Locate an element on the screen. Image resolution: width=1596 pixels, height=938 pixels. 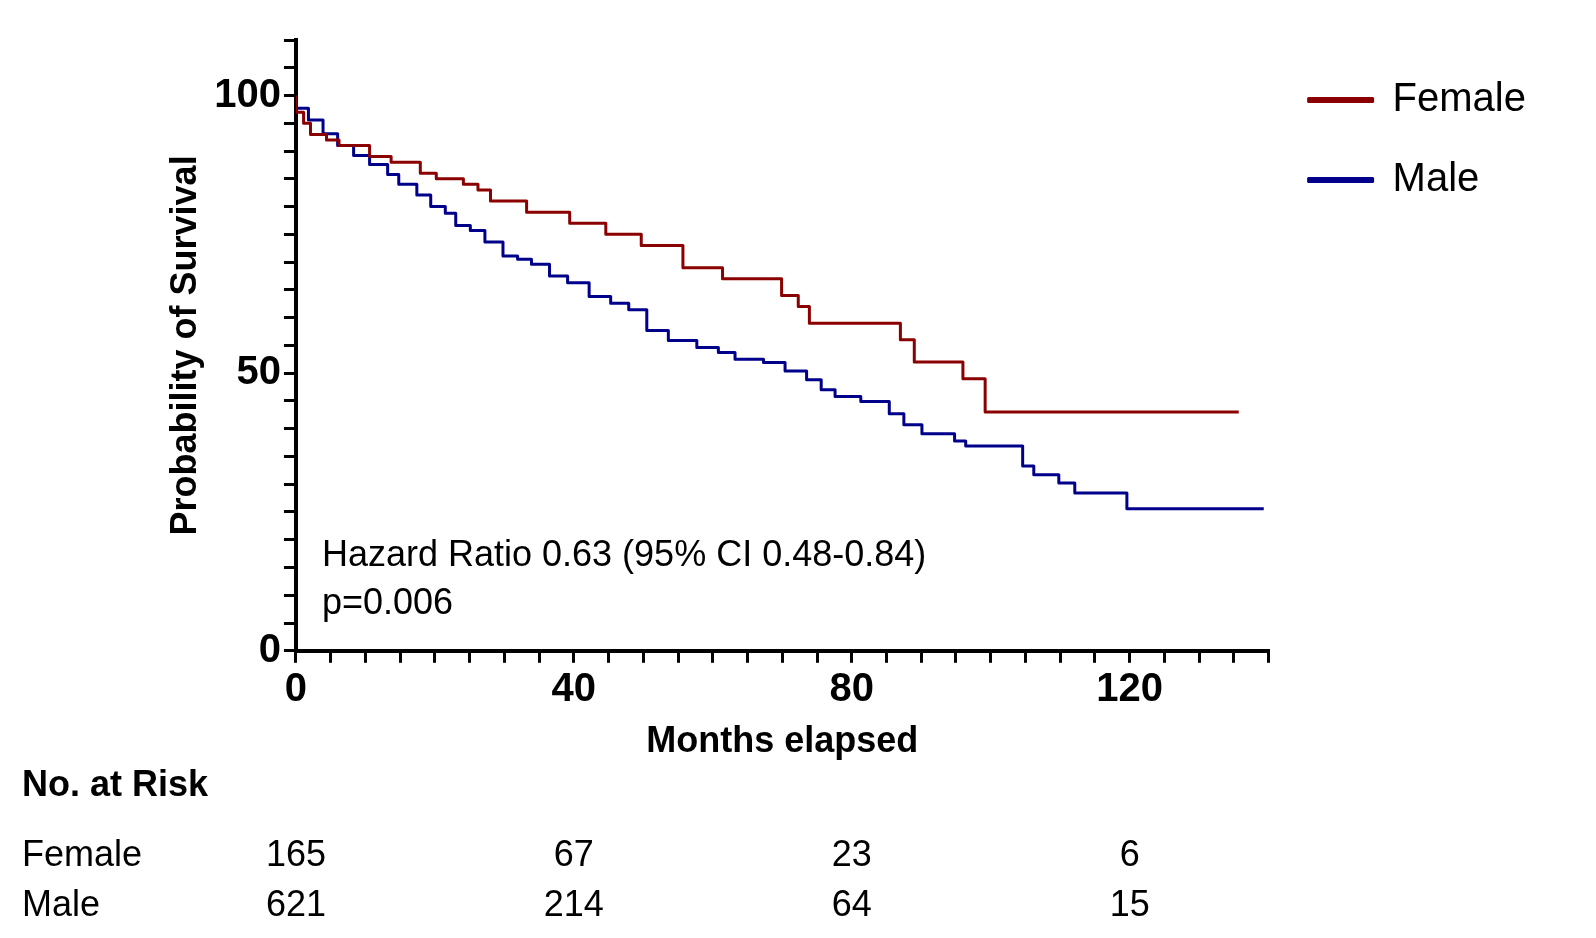
y-tick-label: 50 is located at coordinates (258, 370).